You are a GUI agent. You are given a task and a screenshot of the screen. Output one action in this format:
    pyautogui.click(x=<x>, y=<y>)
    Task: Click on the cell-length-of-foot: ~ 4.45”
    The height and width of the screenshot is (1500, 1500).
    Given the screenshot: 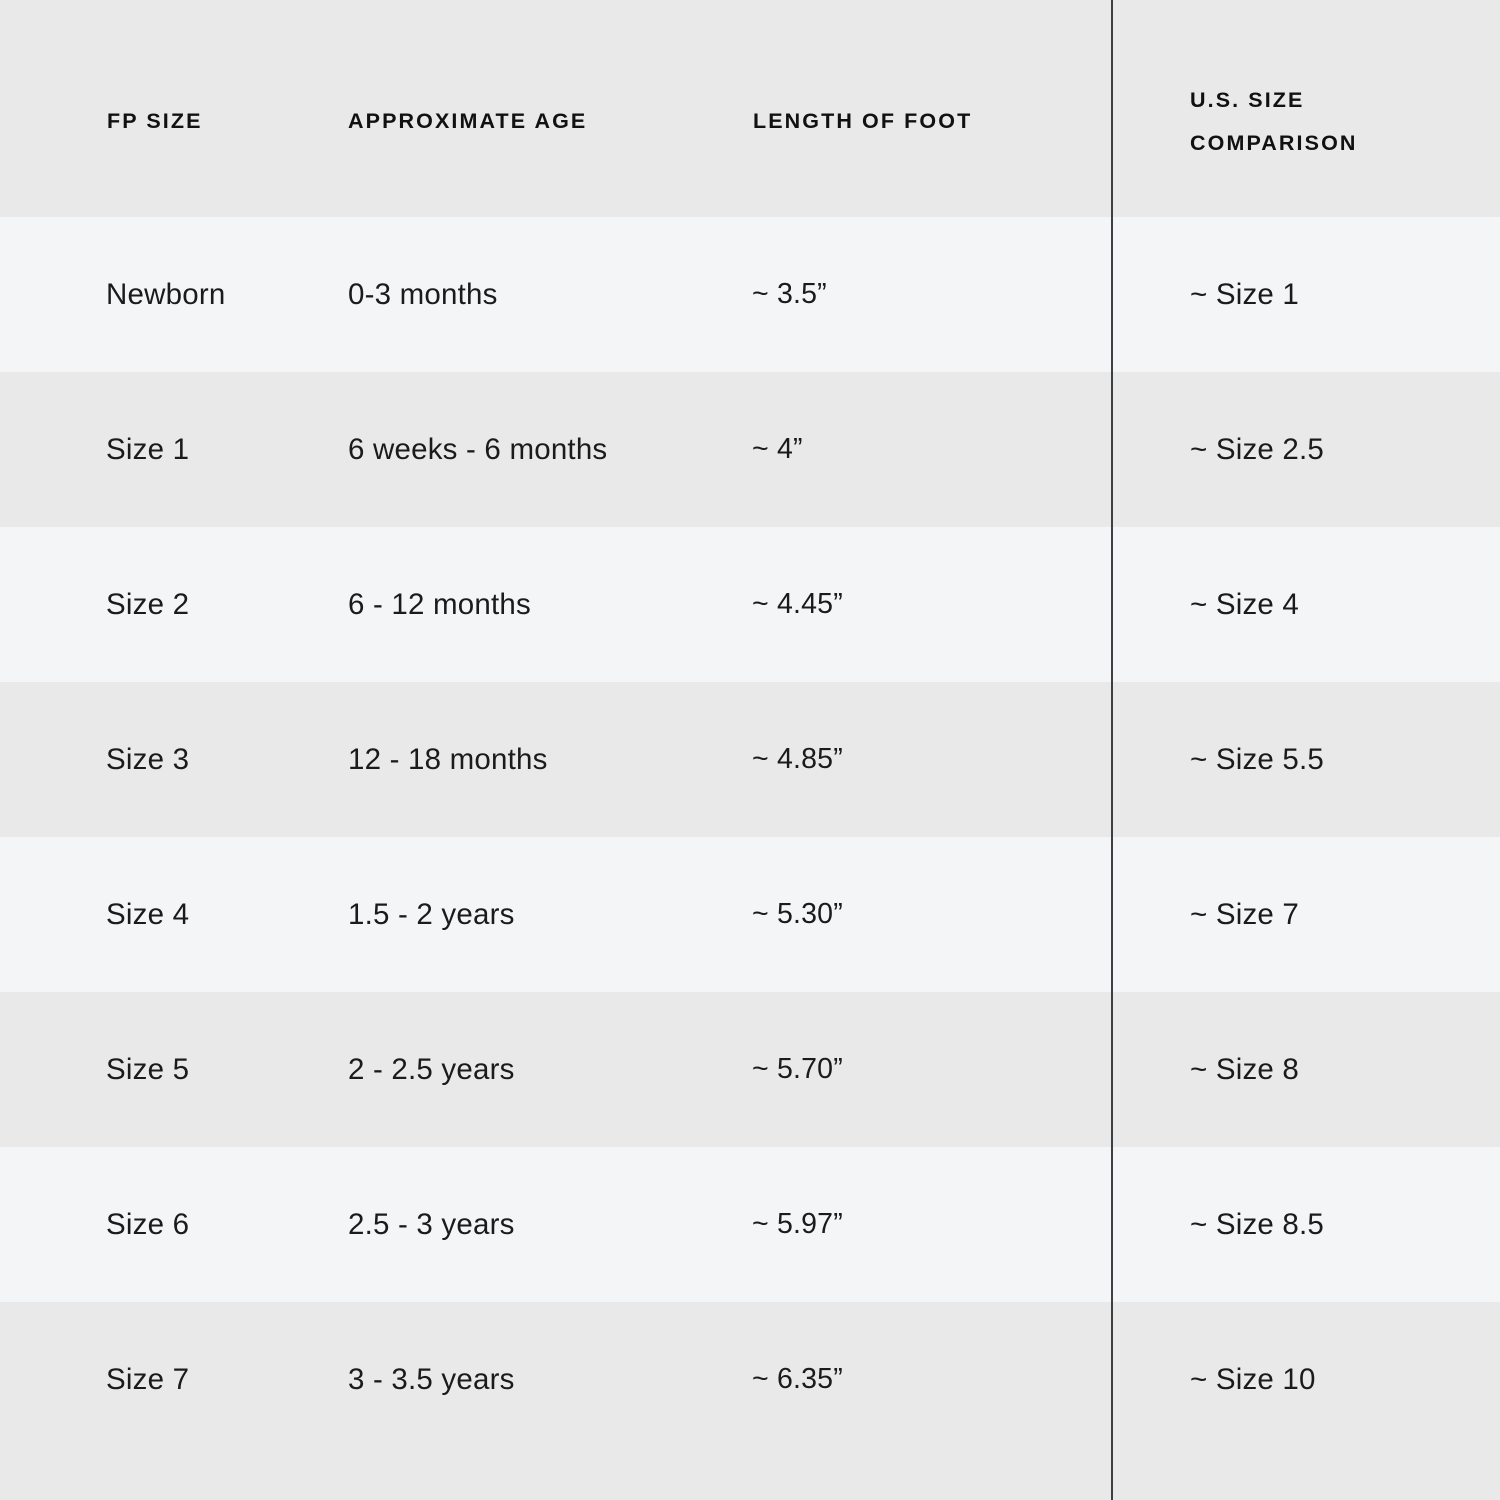 What is the action you would take?
    pyautogui.click(x=797, y=604)
    